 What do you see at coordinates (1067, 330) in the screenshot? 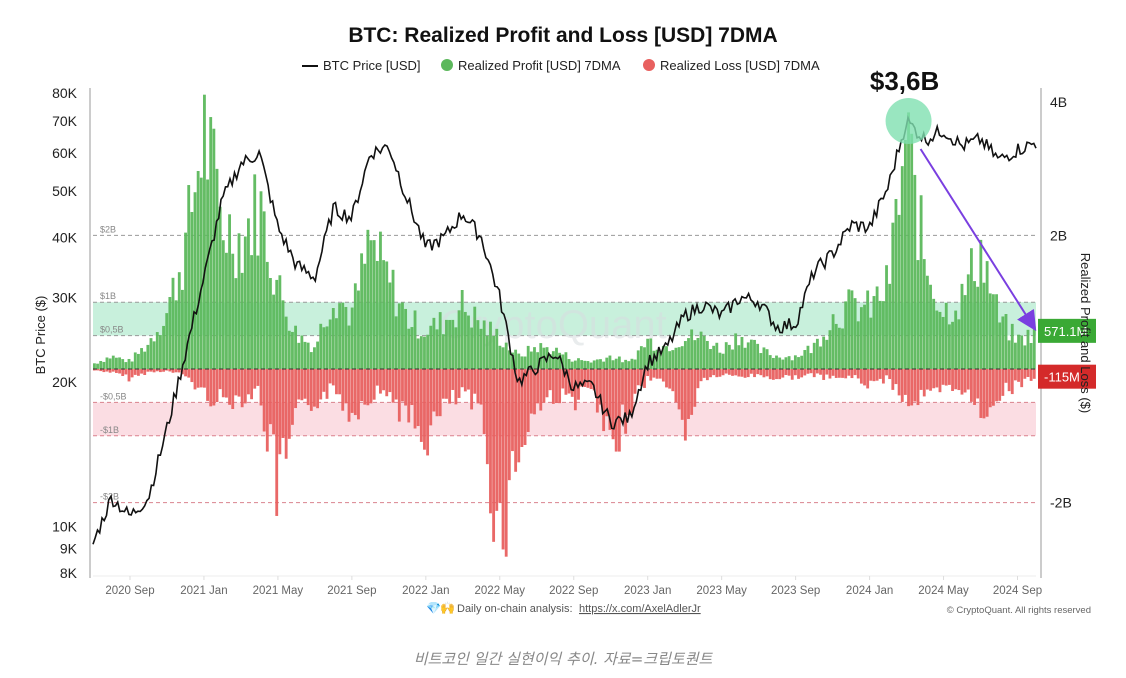
I see `profit-value-badge` at bounding box center [1067, 330].